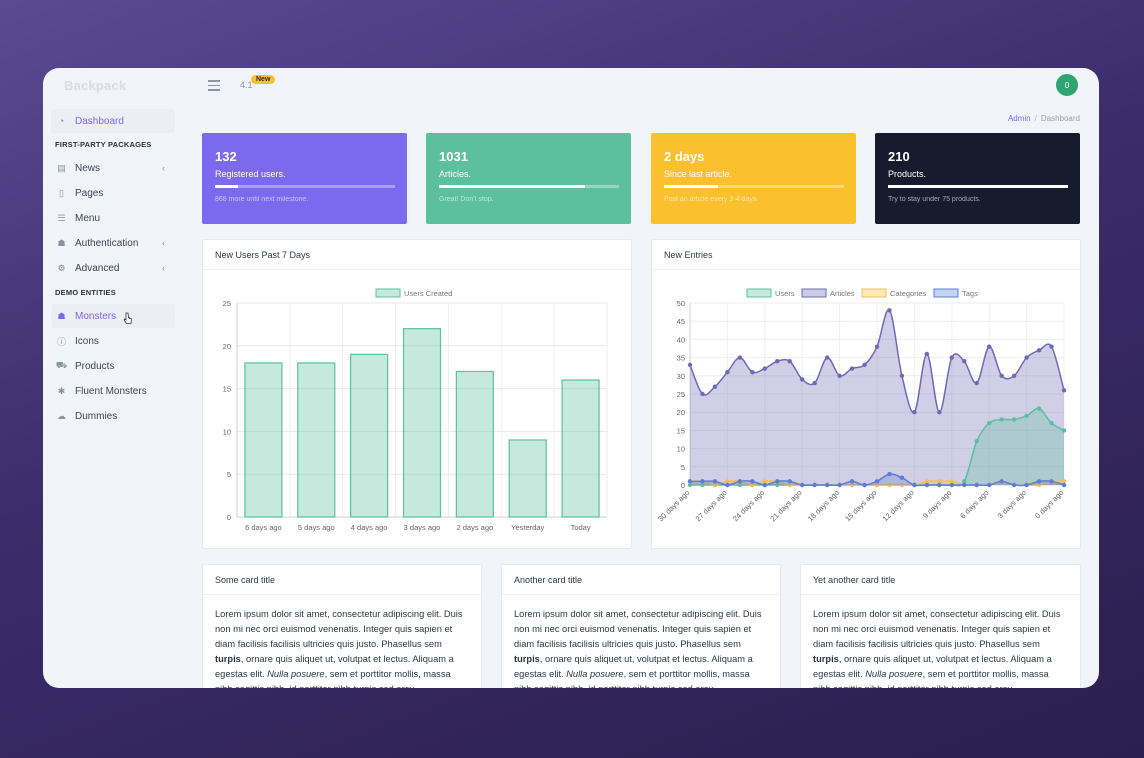  Describe the element at coordinates (227, 389) in the screenshot. I see `y-tick-label: 15` at that location.